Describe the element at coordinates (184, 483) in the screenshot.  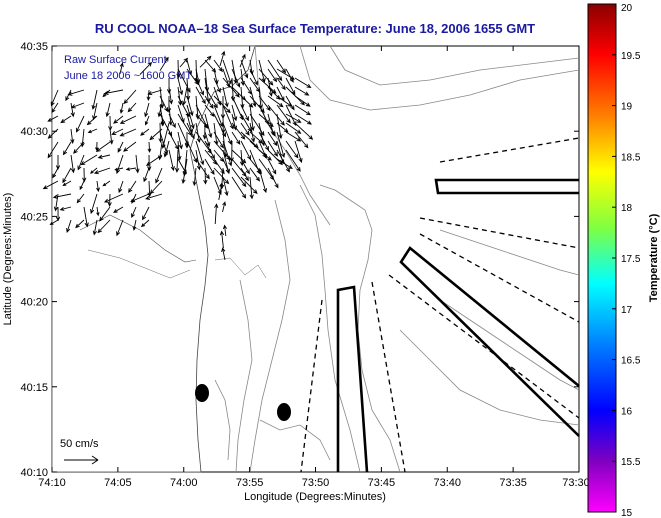
I see `x-tick-label: 74:00` at that location.